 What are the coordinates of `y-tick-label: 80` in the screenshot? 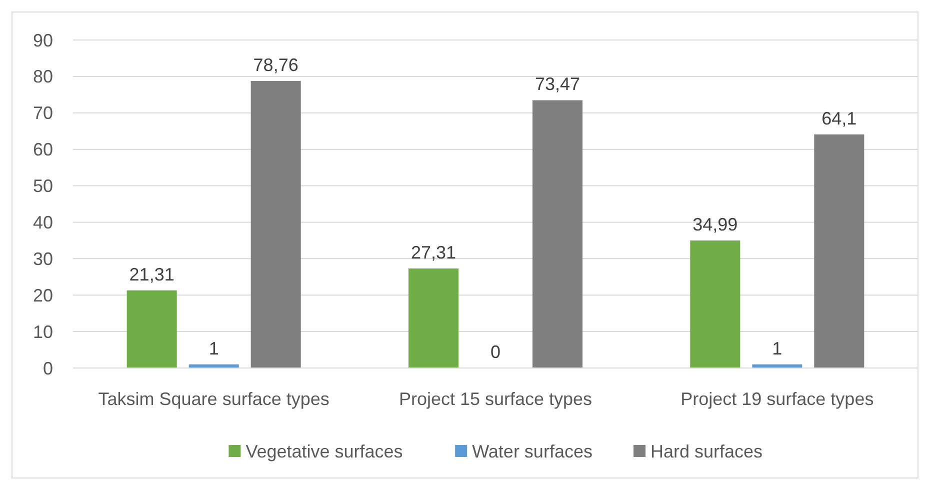 It's located at (42, 76).